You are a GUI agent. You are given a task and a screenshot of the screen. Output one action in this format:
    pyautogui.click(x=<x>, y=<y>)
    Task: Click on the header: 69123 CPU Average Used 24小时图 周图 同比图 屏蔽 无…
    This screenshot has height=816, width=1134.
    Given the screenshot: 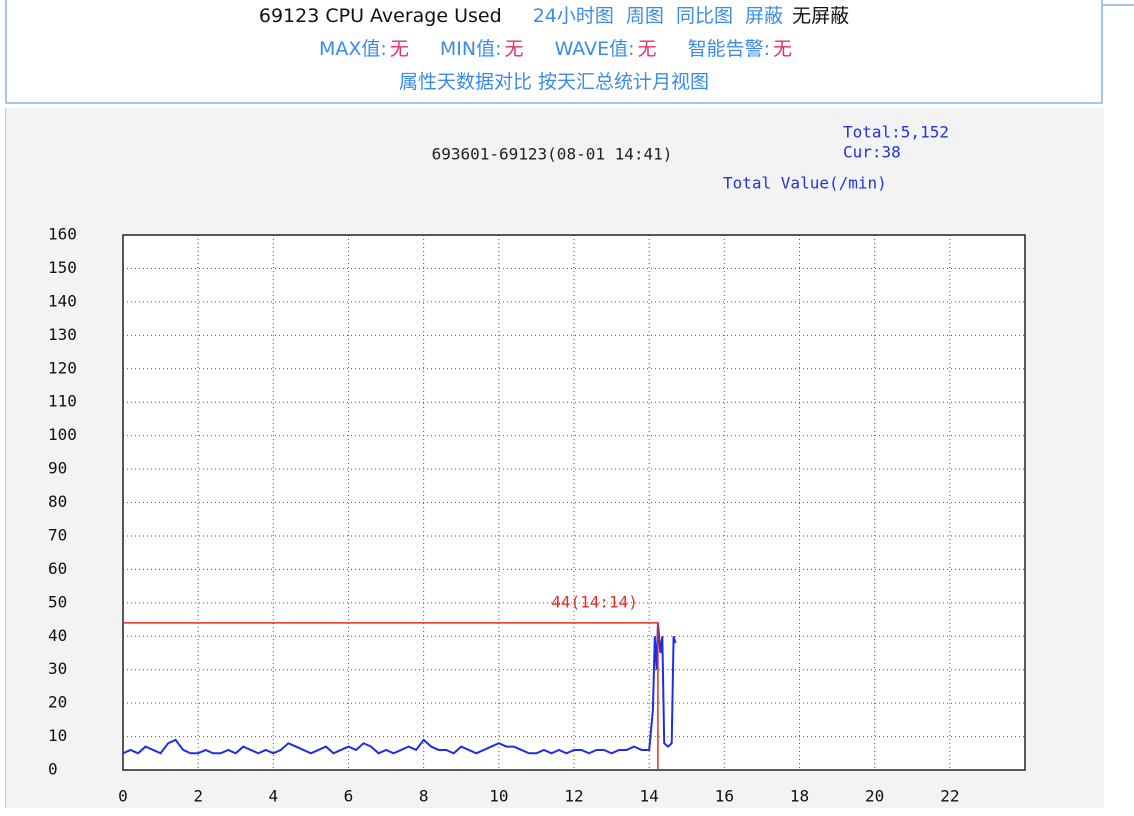 What is the action you would take?
    pyautogui.click(x=554, y=52)
    